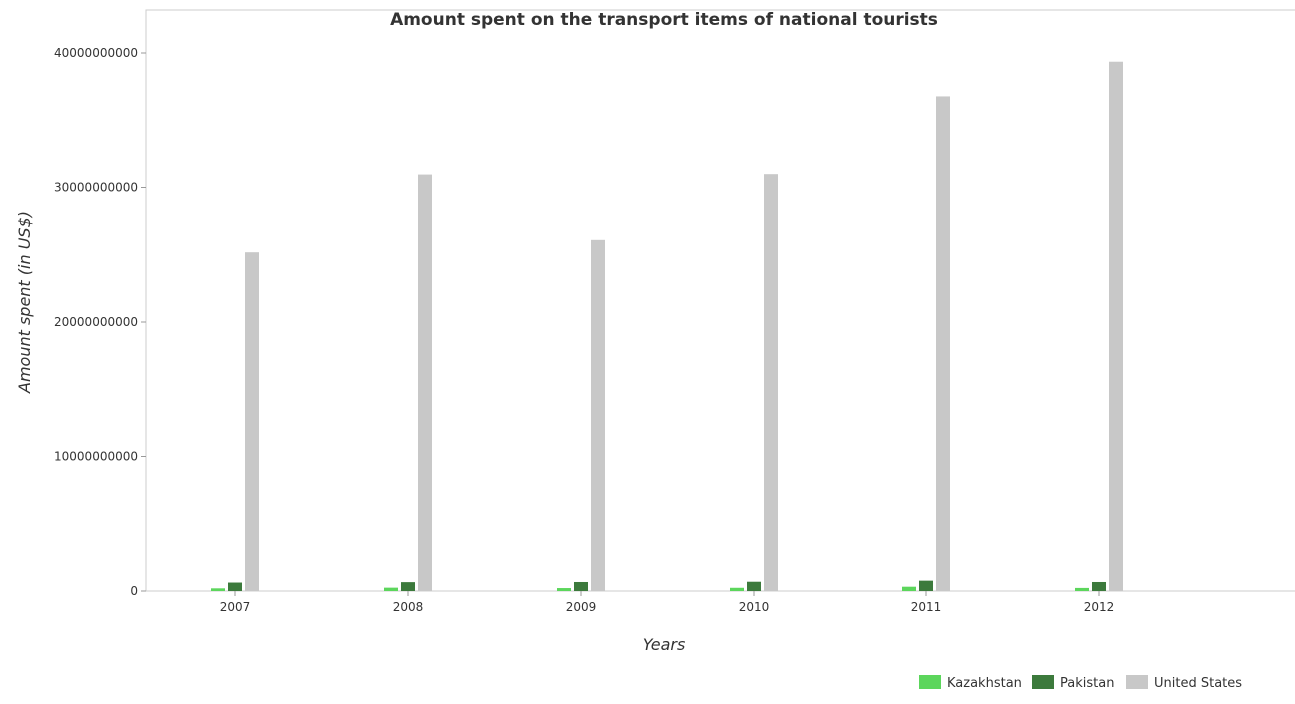 The width and height of the screenshot is (1295, 704). Describe the element at coordinates (1099, 607) in the screenshot. I see `x-tick-label: 2012` at that location.